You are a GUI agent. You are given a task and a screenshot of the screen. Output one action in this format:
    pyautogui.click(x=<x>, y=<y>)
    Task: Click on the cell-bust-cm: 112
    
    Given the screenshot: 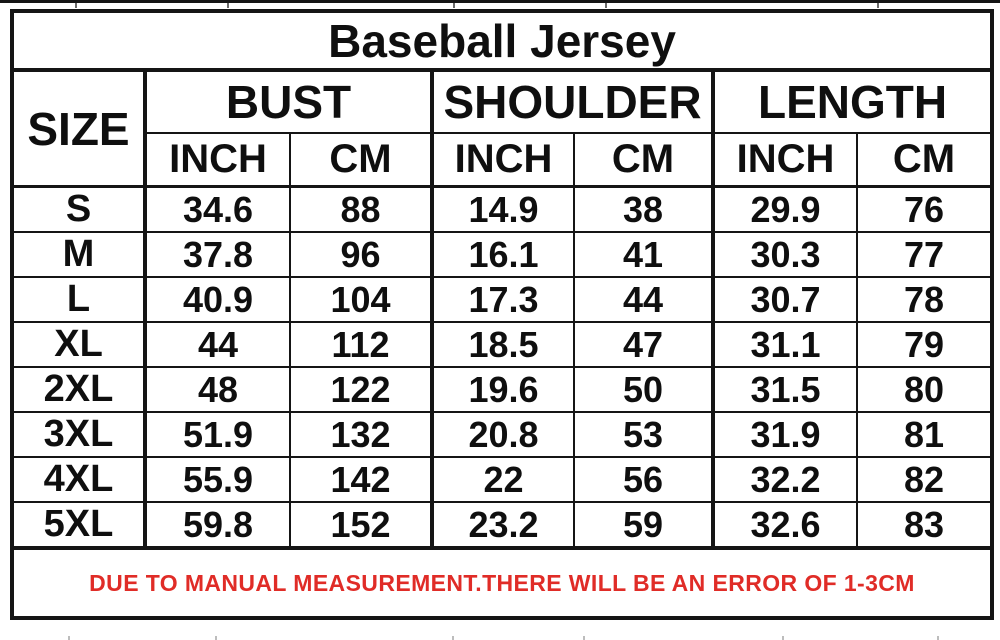 What is the action you would take?
    pyautogui.click(x=361, y=344)
    